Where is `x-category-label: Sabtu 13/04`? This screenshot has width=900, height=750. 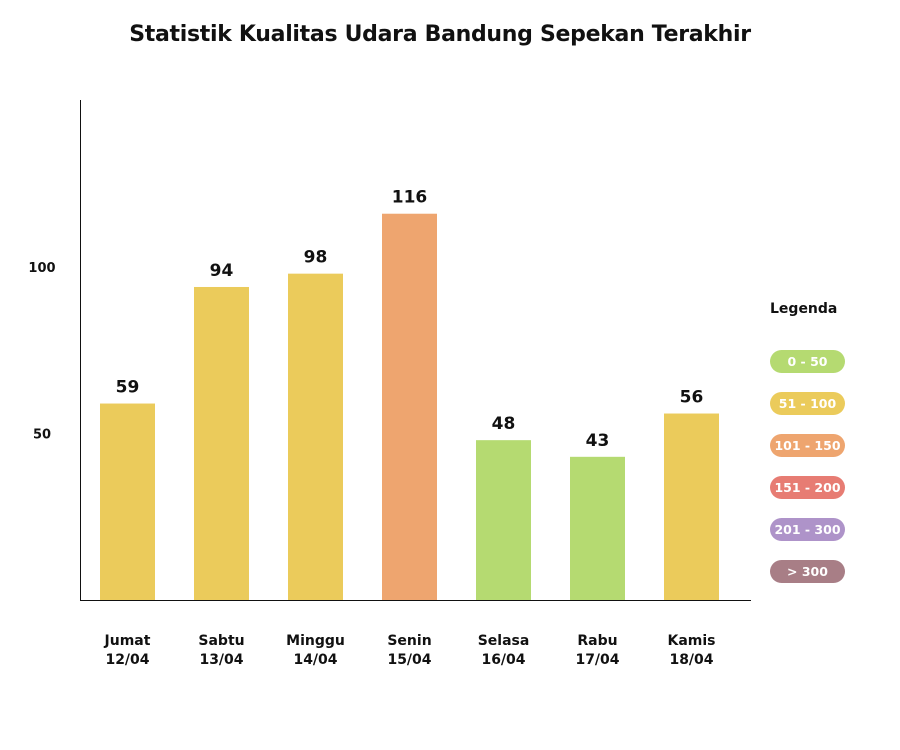 x-category-label: Sabtu 13/04 is located at coordinates (221, 650).